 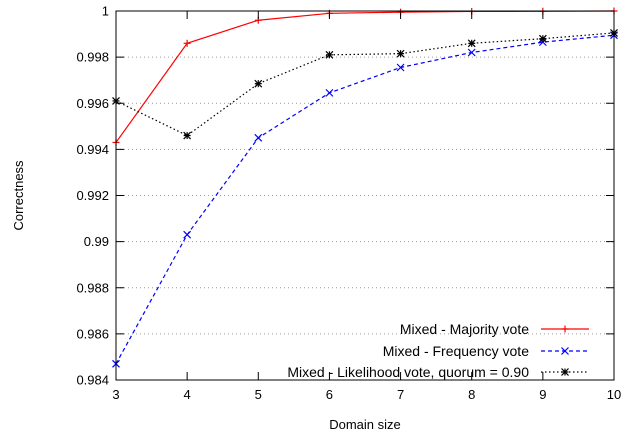 I want to click on x-tick-label: 10, so click(x=614, y=394).